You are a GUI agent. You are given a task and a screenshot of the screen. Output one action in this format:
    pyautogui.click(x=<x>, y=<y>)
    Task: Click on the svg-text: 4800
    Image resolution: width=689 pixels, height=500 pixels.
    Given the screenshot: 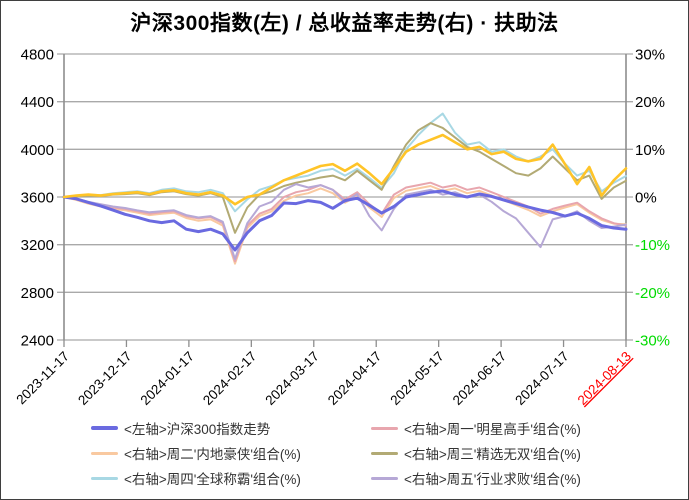 What is the action you would take?
    pyautogui.click(x=37, y=55)
    